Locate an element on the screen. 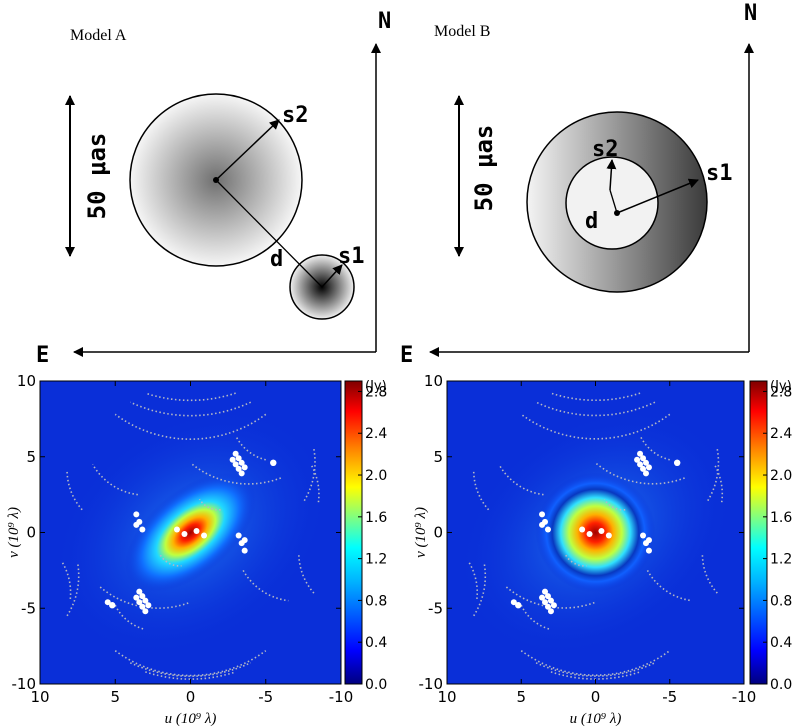 Image resolution: width=800 pixels, height=727 pixels. y-tick-label: 5 is located at coordinates (31, 457).